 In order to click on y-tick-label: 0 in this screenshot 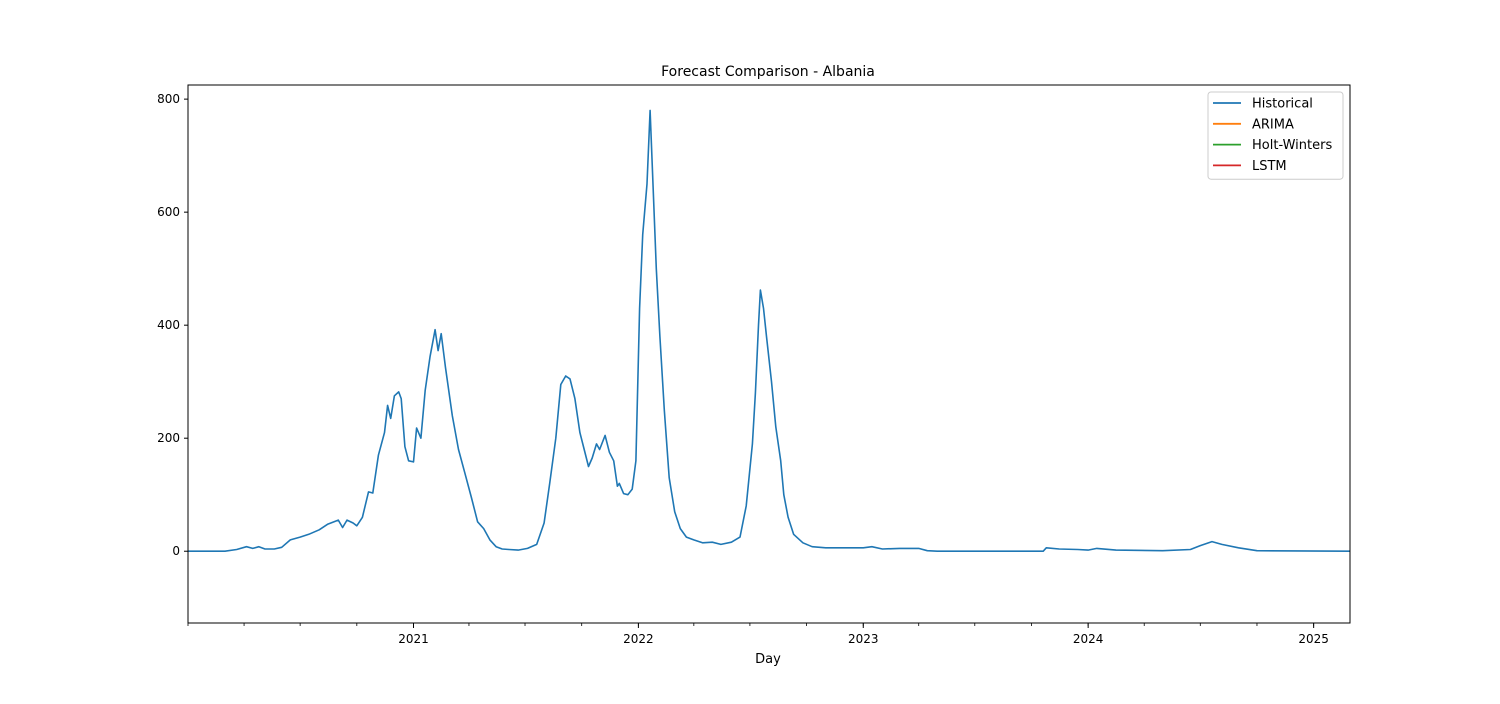, I will do `click(176, 551)`.